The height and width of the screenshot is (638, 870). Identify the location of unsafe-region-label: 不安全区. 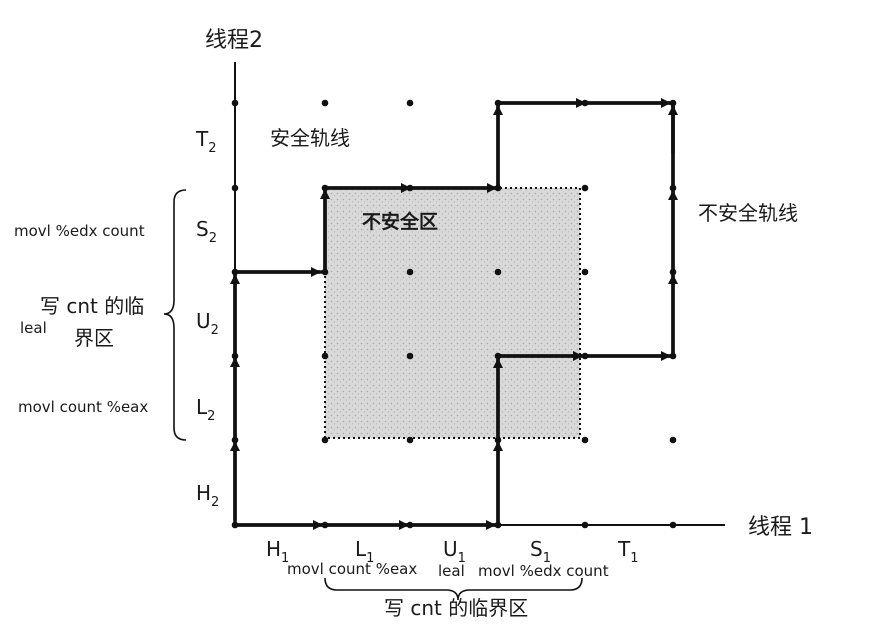
(400, 221).